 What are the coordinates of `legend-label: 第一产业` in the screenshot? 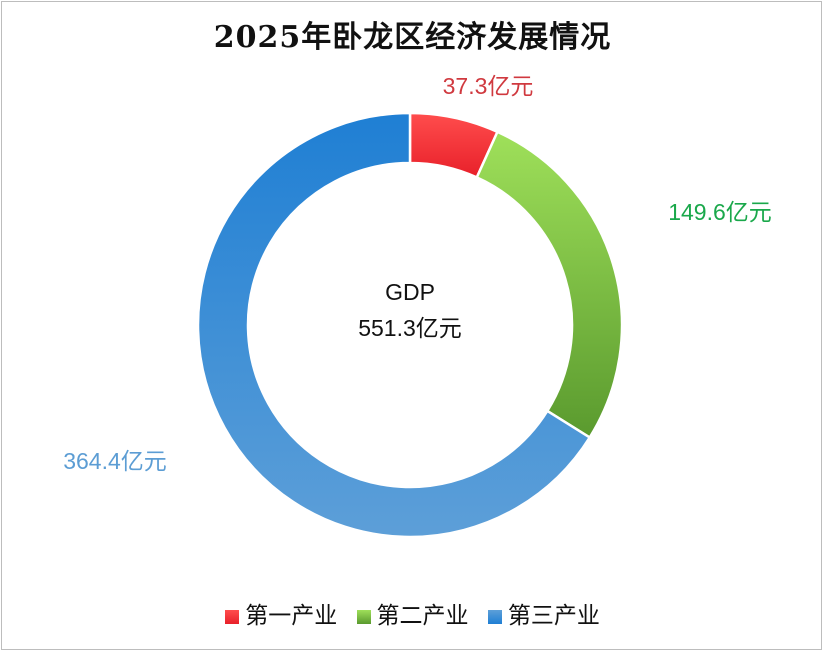 It's located at (291, 616).